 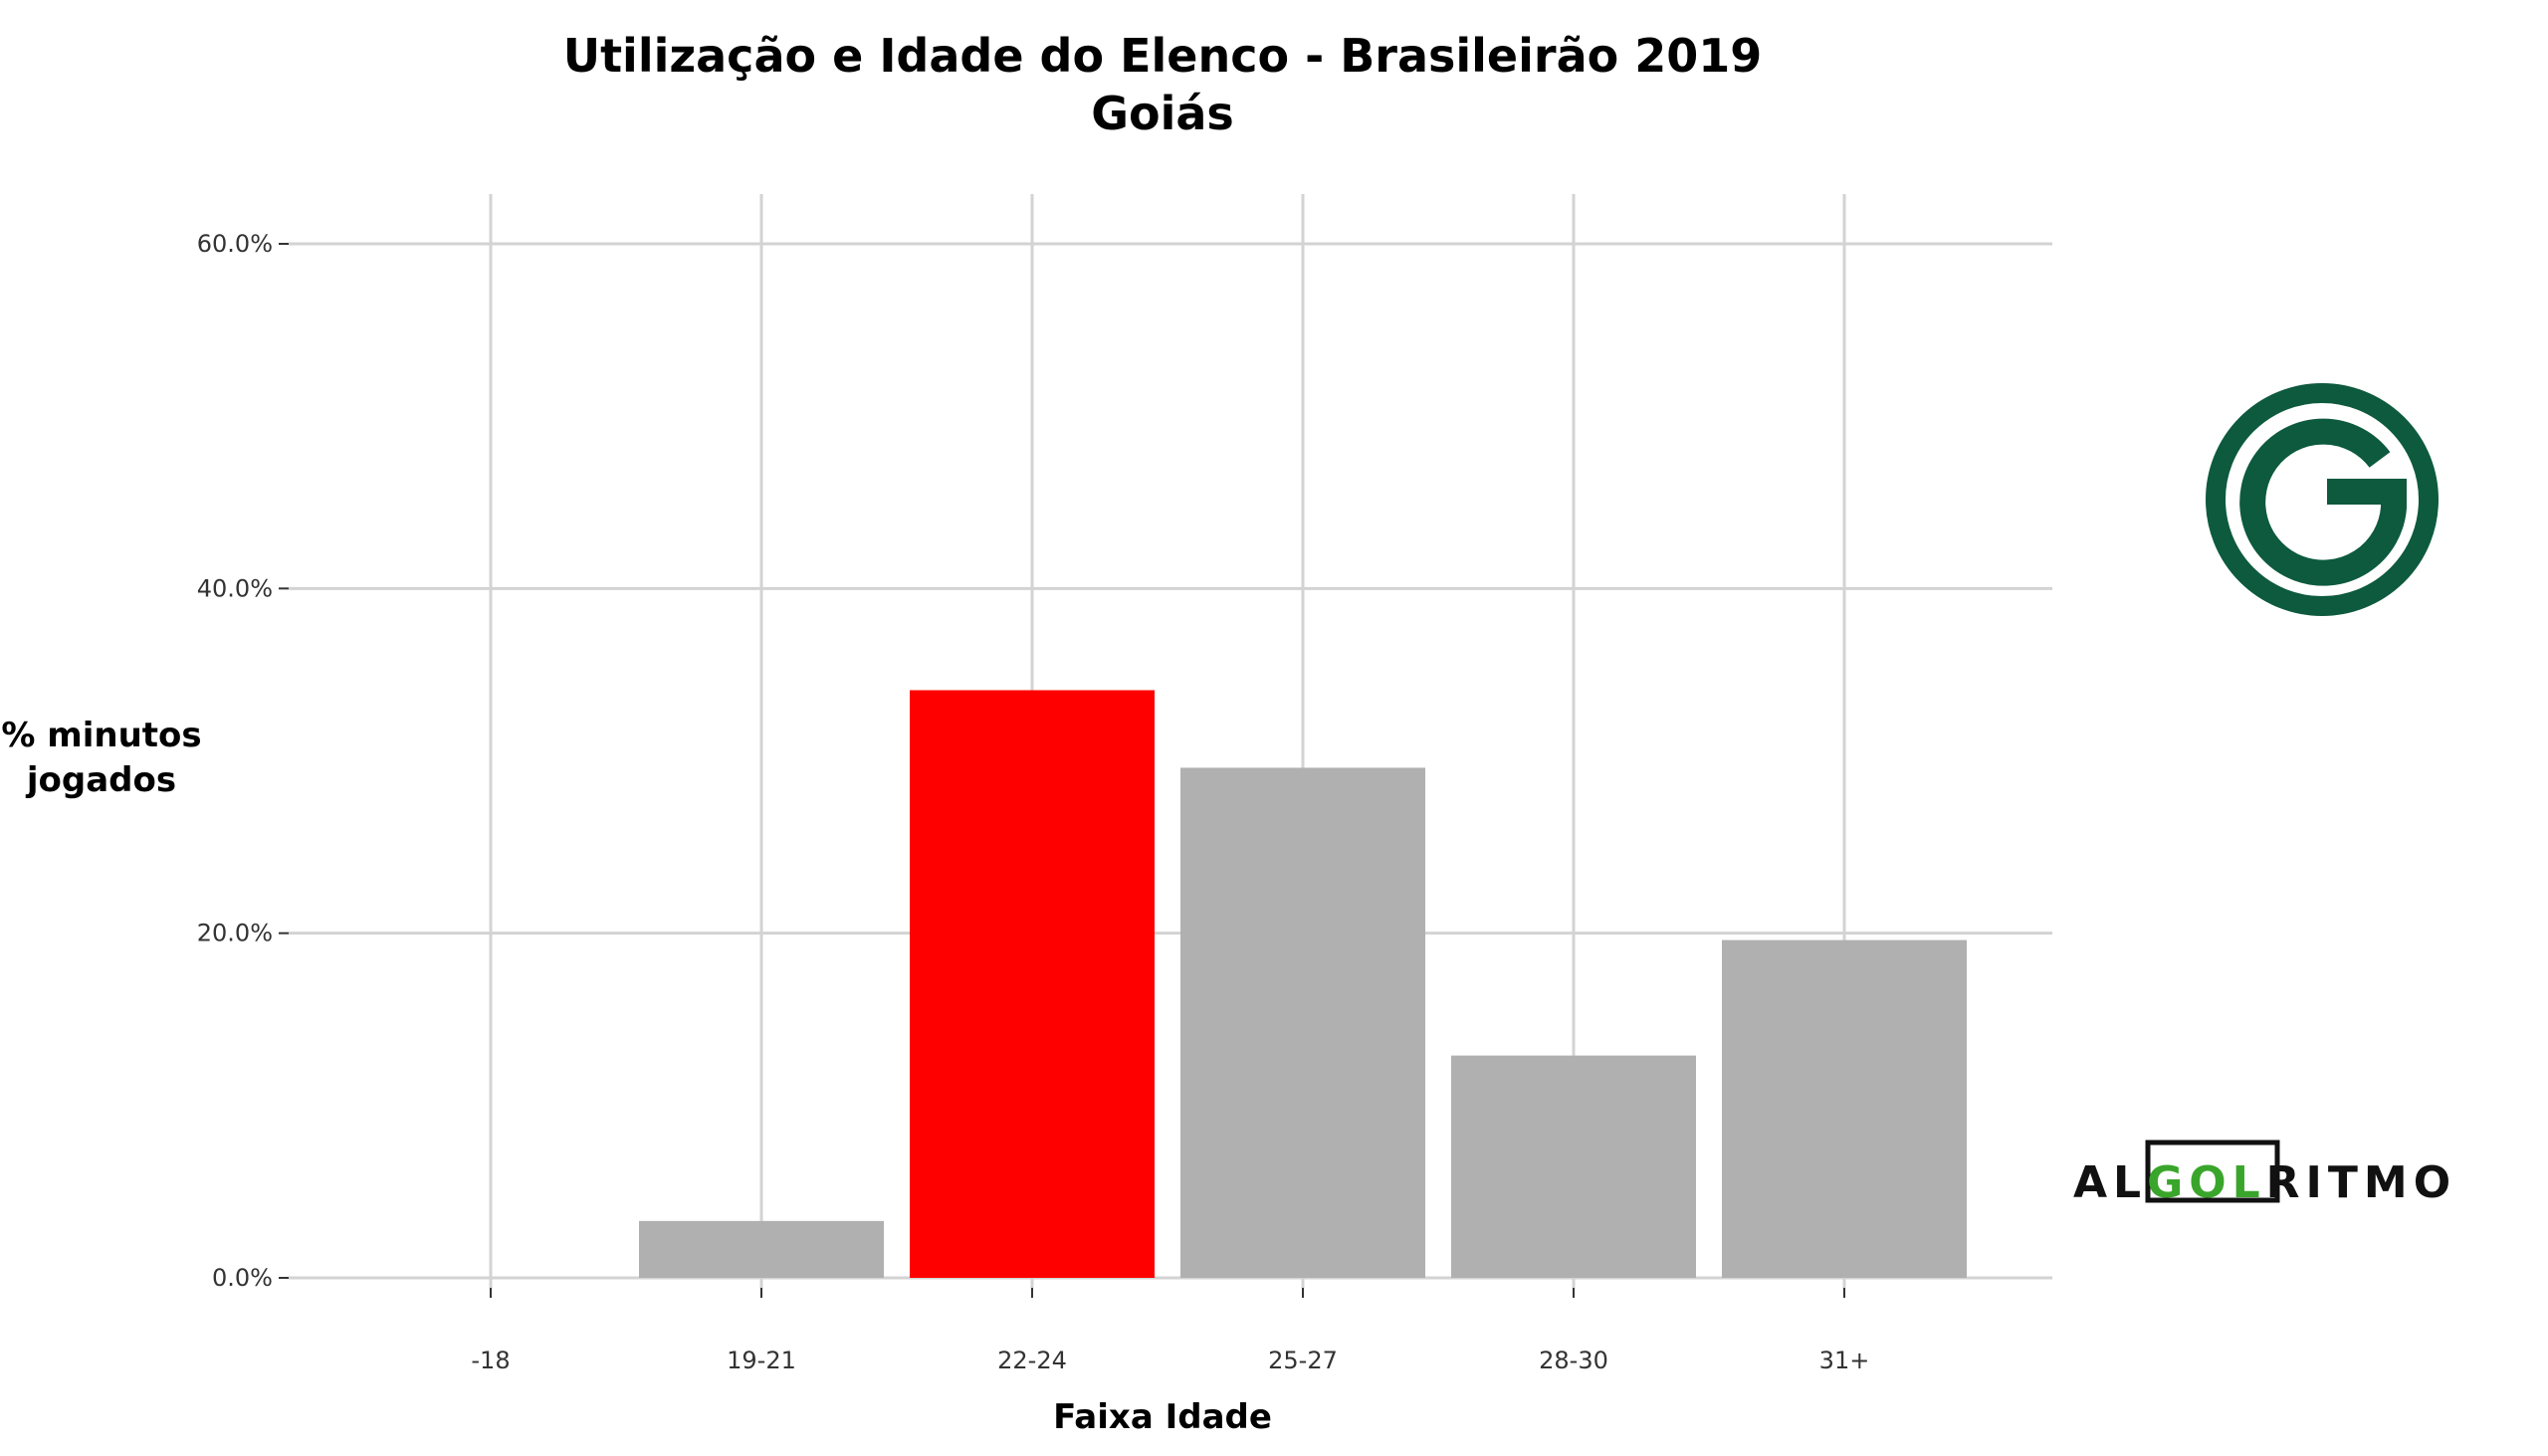 I want to click on x-axis: -18 19-21 22-24 25-27 28-30 31+, so click(x=1170, y=1331).